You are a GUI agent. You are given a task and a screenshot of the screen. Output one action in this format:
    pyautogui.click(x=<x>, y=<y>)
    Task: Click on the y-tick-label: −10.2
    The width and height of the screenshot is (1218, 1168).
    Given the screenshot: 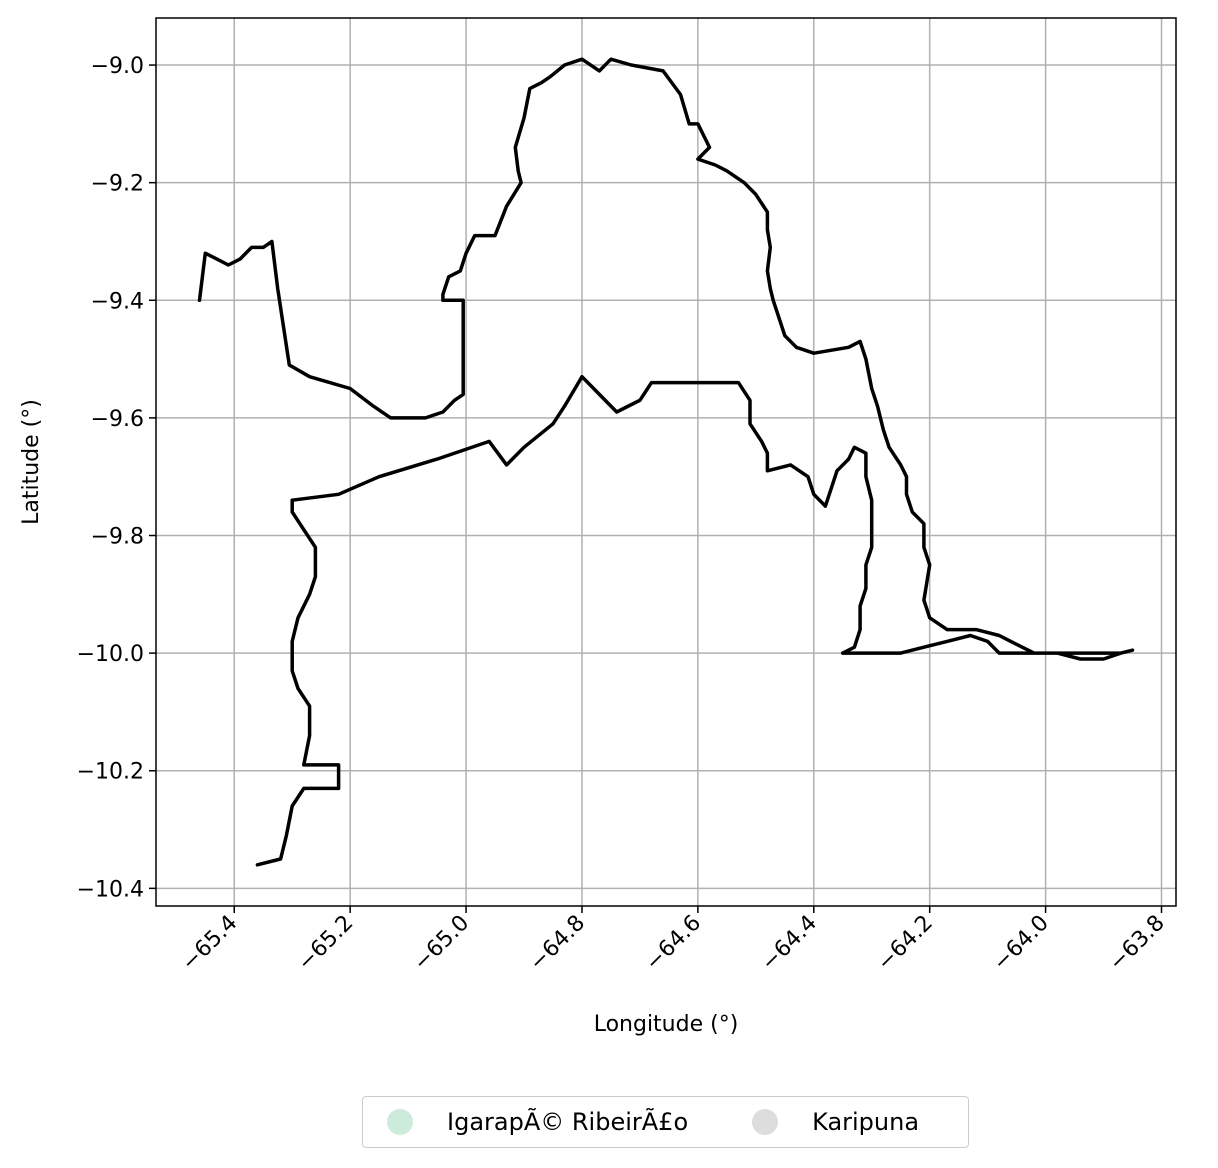 What is the action you would take?
    pyautogui.click(x=110, y=772)
    